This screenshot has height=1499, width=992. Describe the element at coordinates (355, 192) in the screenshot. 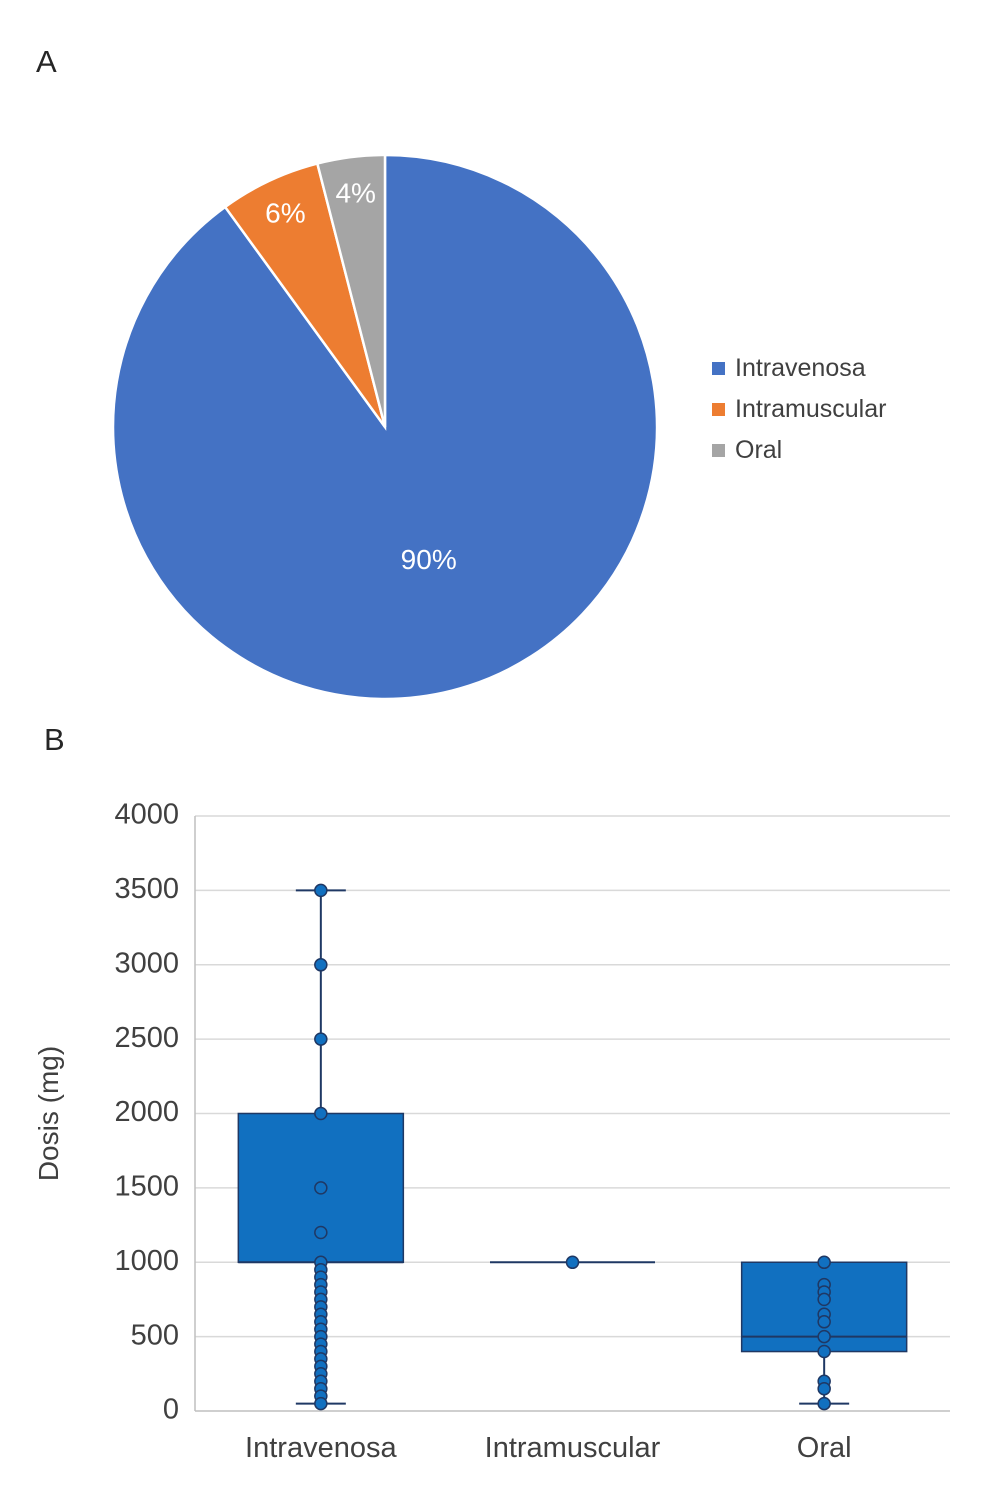

I see `pie-slice-label: 4%` at that location.